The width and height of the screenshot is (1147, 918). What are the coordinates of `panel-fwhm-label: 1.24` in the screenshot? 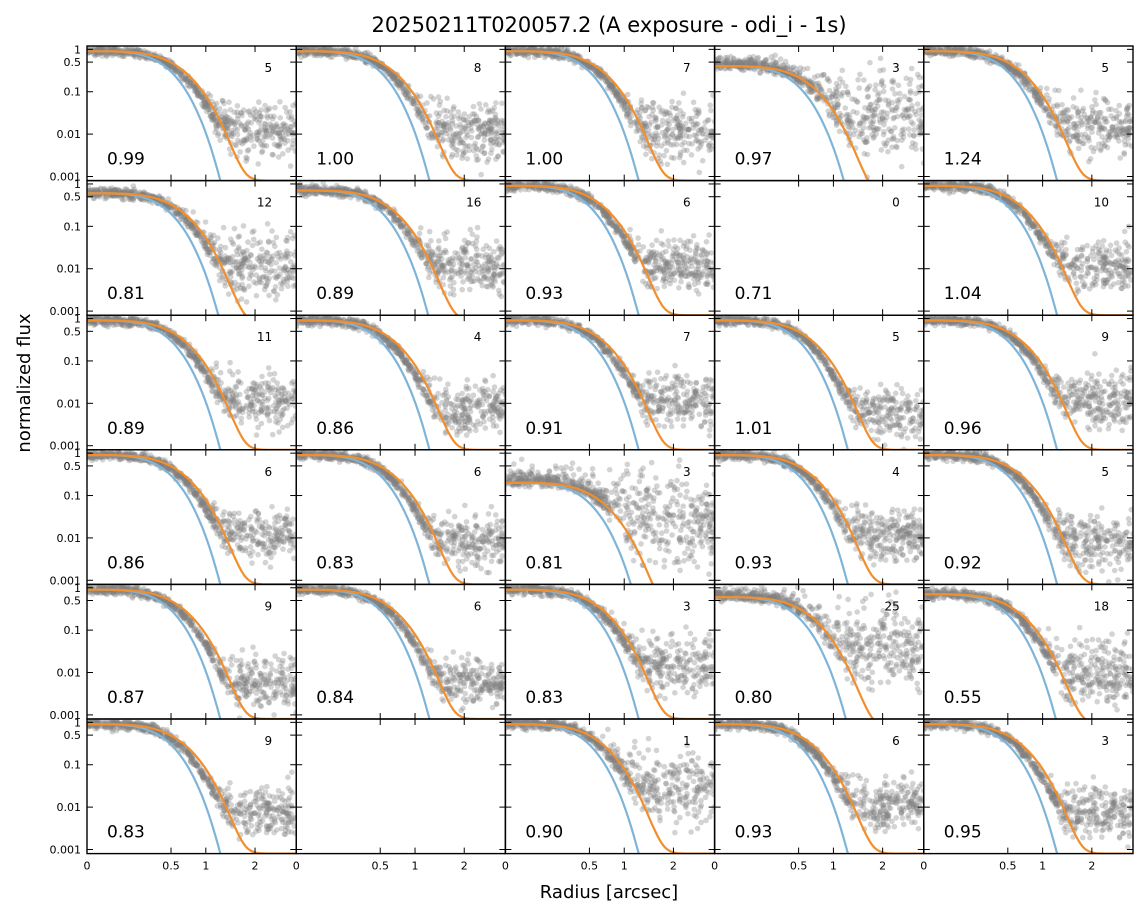 It's located at (963, 160).